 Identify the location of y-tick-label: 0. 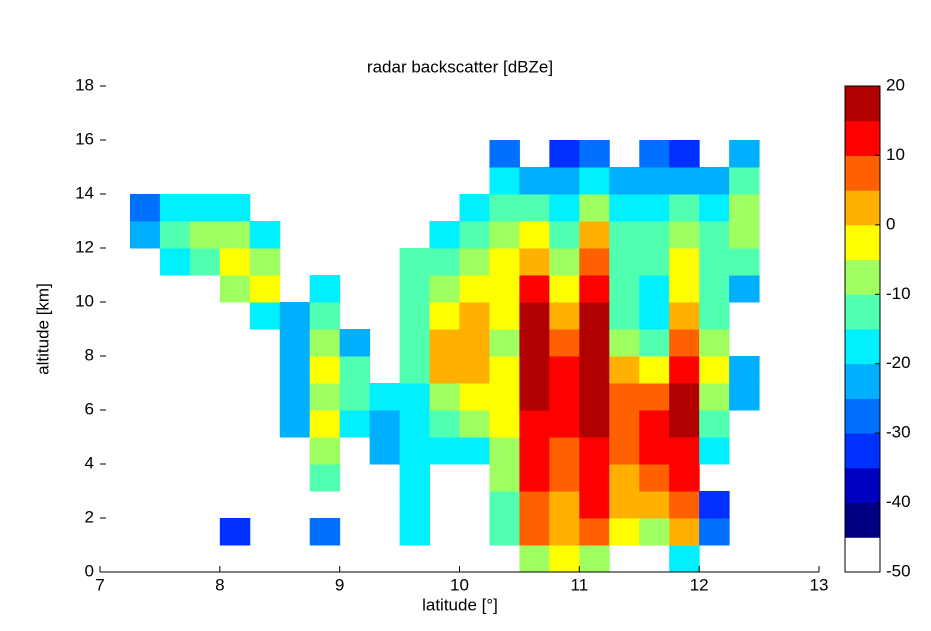
(89, 570).